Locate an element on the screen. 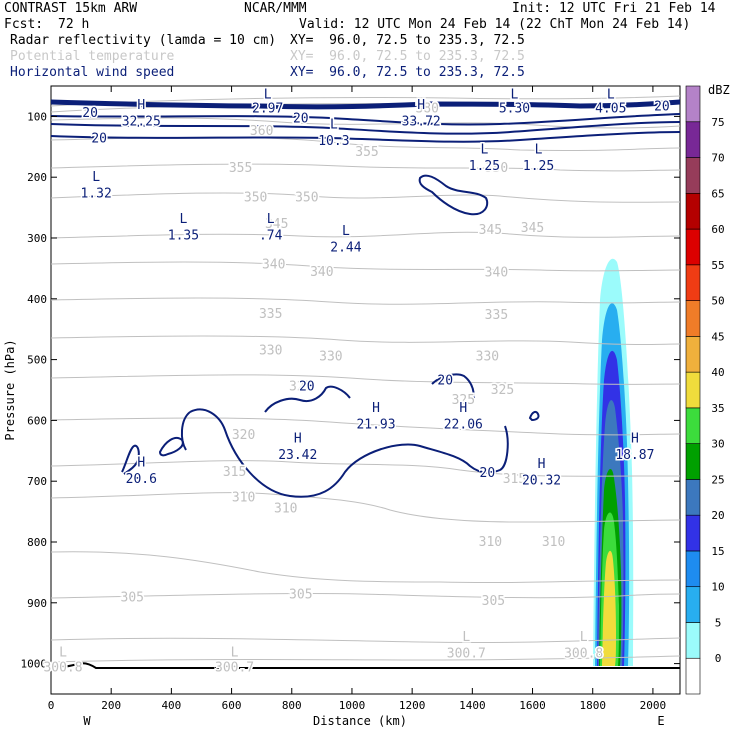  y-tick-label: 400 is located at coordinates (37, 299).